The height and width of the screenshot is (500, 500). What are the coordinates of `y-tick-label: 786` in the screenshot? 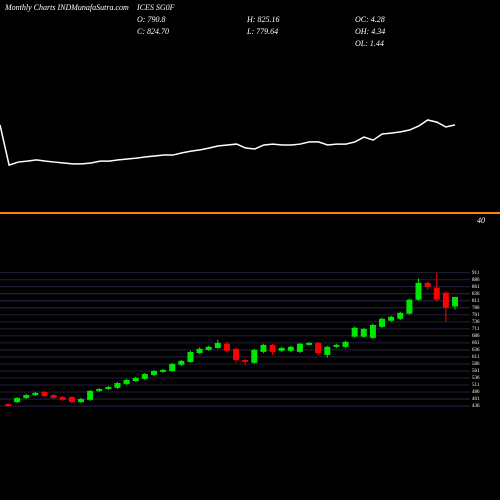 It's located at (476, 308).